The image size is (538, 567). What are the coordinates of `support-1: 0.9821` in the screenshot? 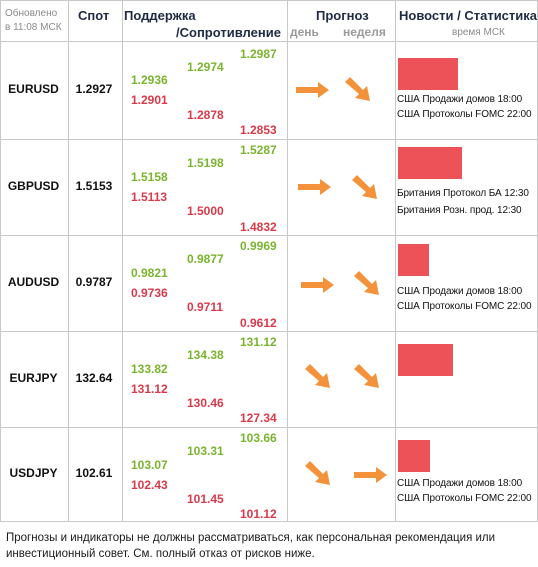 It's located at (149, 273).